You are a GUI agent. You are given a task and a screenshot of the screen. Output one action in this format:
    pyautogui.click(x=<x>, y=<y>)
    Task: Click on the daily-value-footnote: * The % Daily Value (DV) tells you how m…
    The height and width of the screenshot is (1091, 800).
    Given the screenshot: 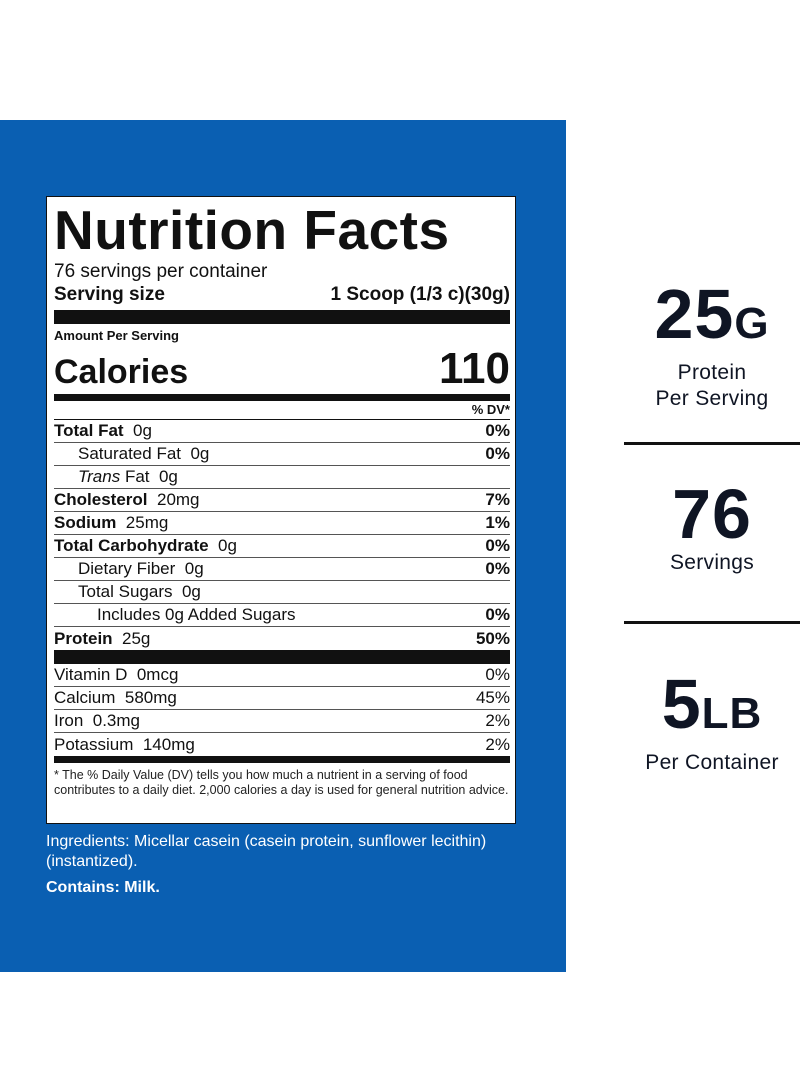 What is the action you would take?
    pyautogui.click(x=281, y=782)
    